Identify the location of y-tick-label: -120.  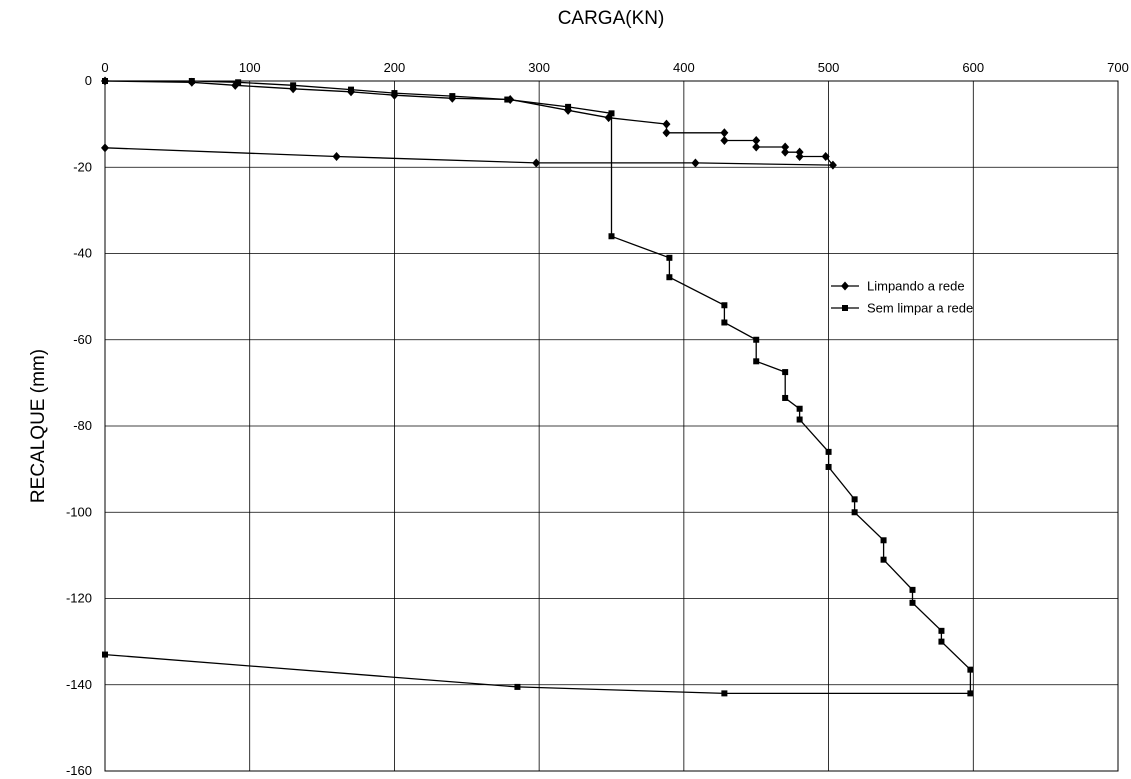
(79, 598).